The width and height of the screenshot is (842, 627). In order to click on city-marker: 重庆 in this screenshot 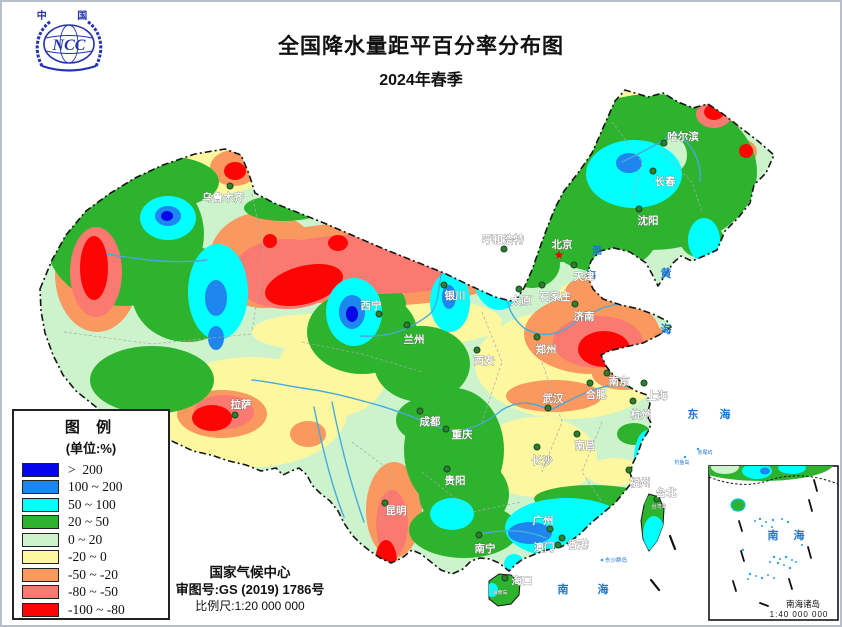, I will do `click(457, 433)`.